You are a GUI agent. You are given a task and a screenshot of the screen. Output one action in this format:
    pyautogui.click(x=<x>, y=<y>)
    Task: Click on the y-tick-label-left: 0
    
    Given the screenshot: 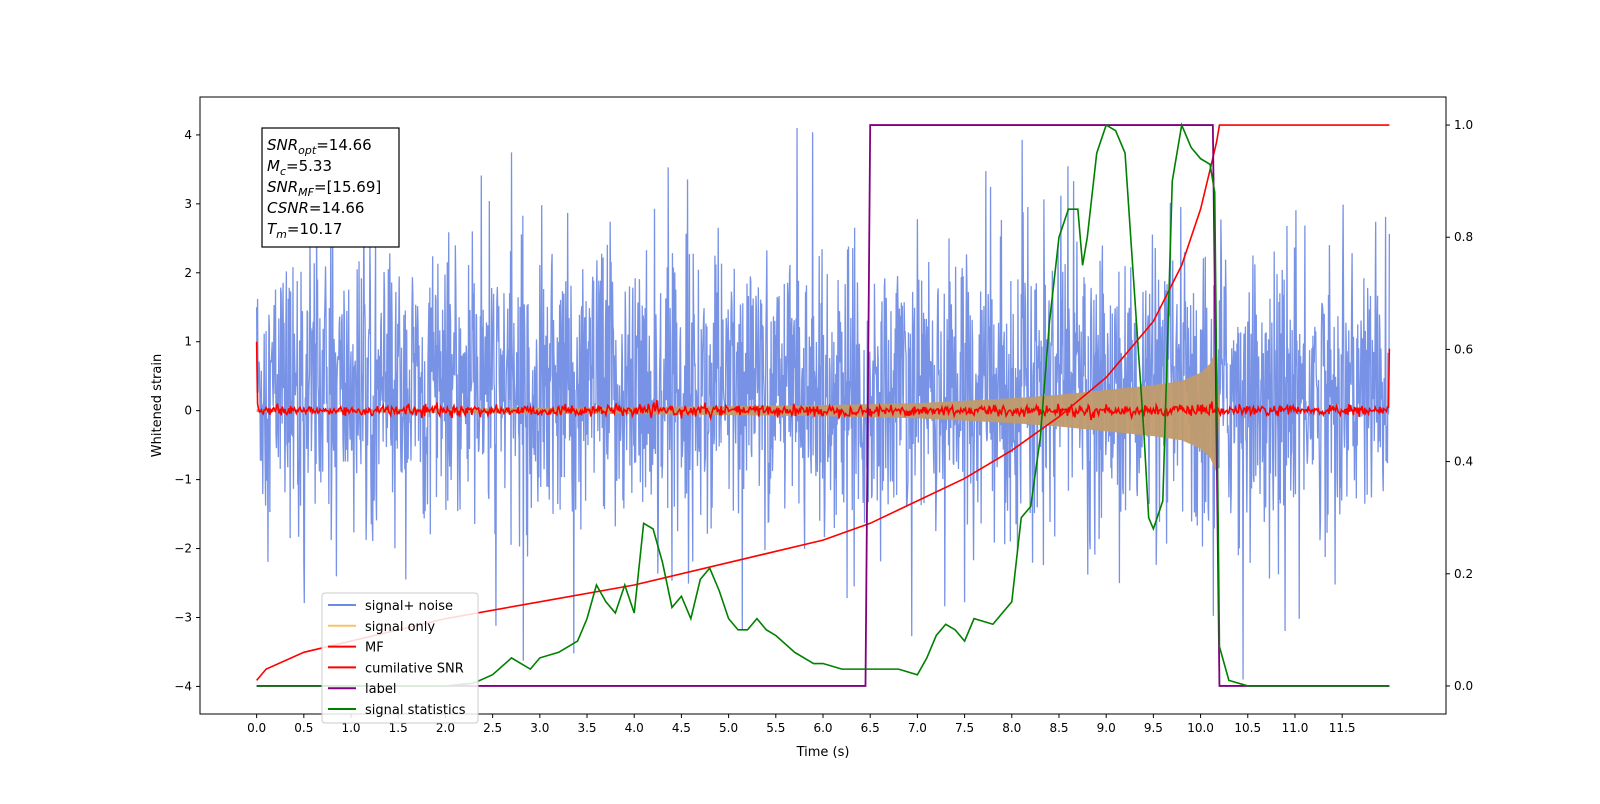 What is the action you would take?
    pyautogui.click(x=188, y=411)
    